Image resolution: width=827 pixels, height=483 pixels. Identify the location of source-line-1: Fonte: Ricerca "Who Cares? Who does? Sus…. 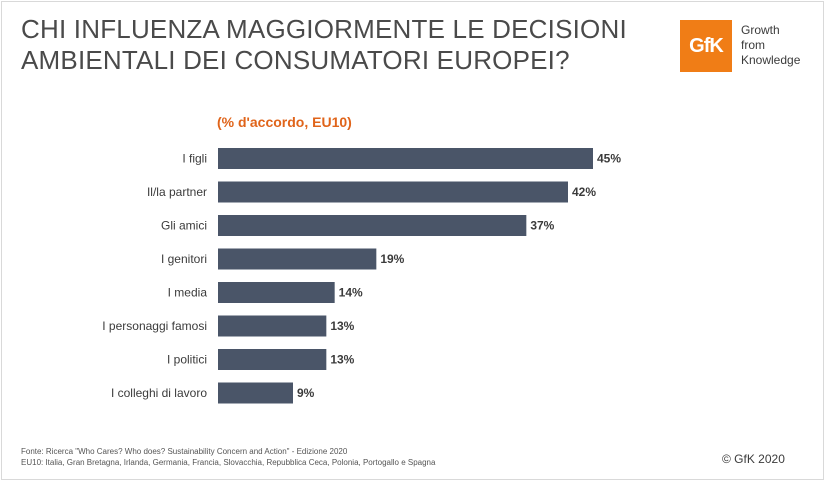
(184, 451).